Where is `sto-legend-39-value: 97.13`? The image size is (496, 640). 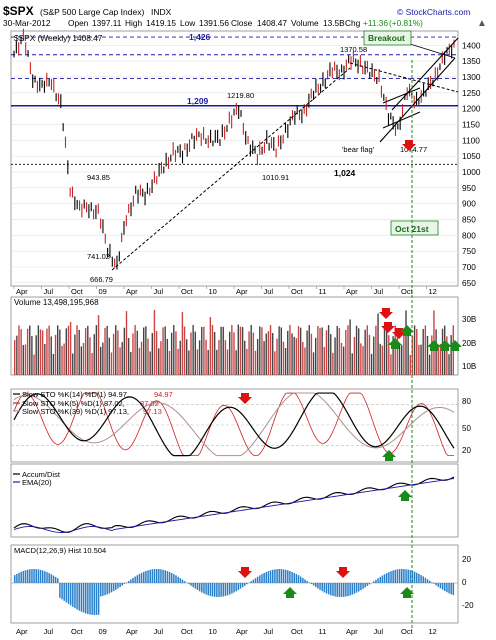
sto-legend-39-value: 97.13 is located at coordinates (152, 411).